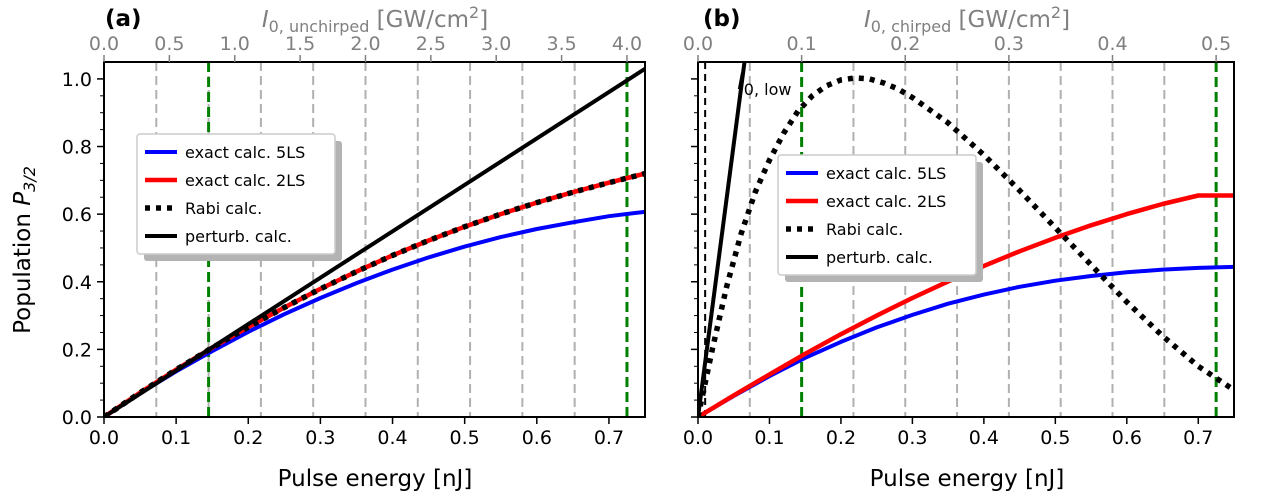 The width and height of the screenshot is (1267, 496). What do you see at coordinates (886, 173) in the screenshot?
I see `panel-b-legend-entry: exact calc. 5LS` at bounding box center [886, 173].